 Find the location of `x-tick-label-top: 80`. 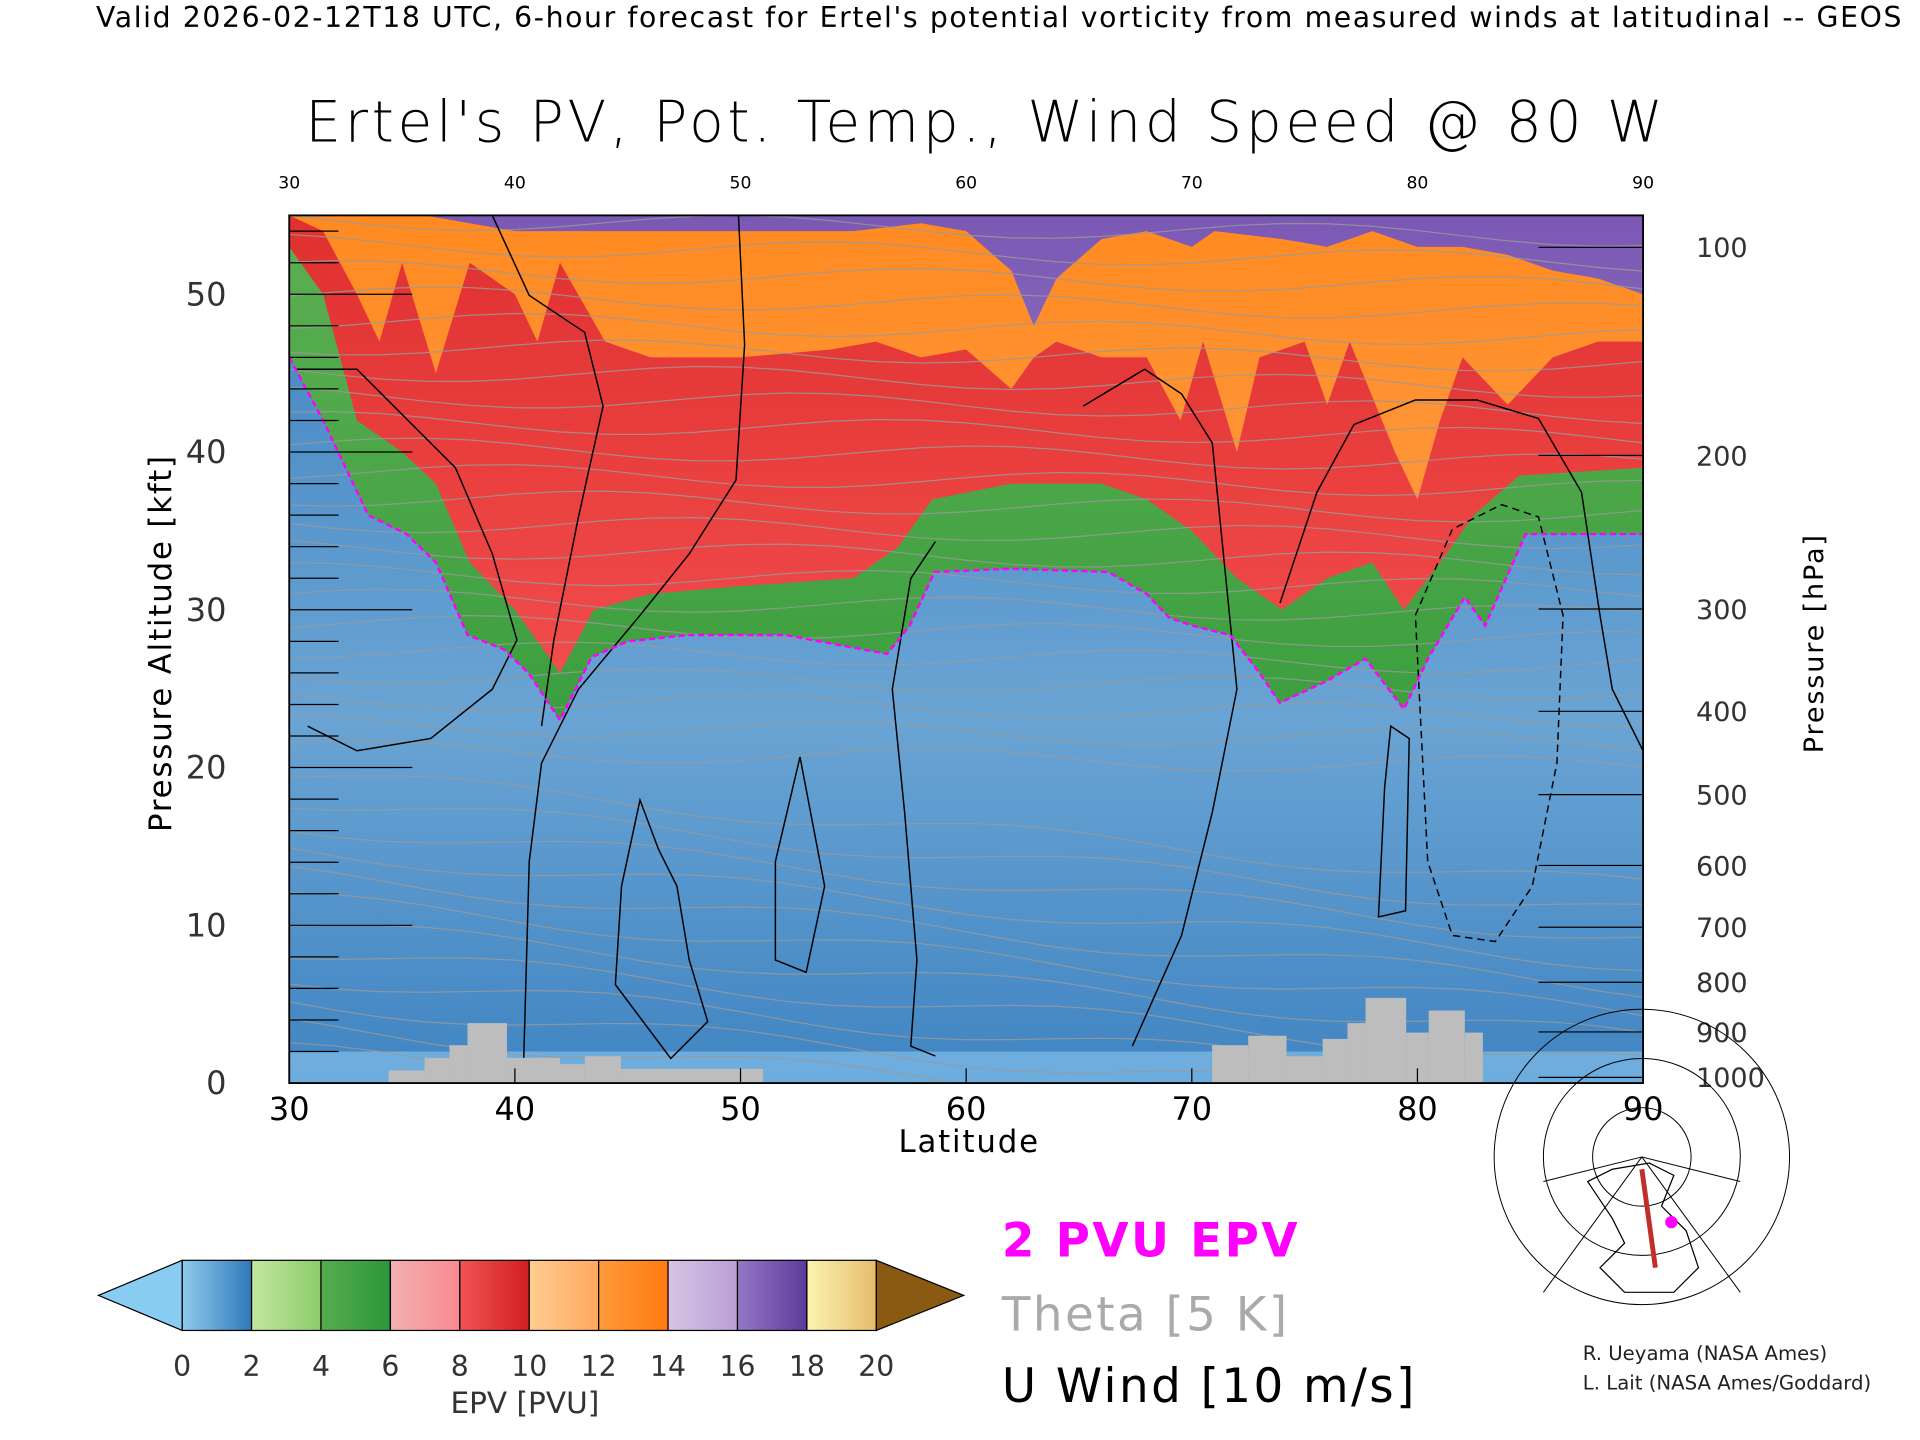

x-tick-label-top: 80 is located at coordinates (1417, 183).